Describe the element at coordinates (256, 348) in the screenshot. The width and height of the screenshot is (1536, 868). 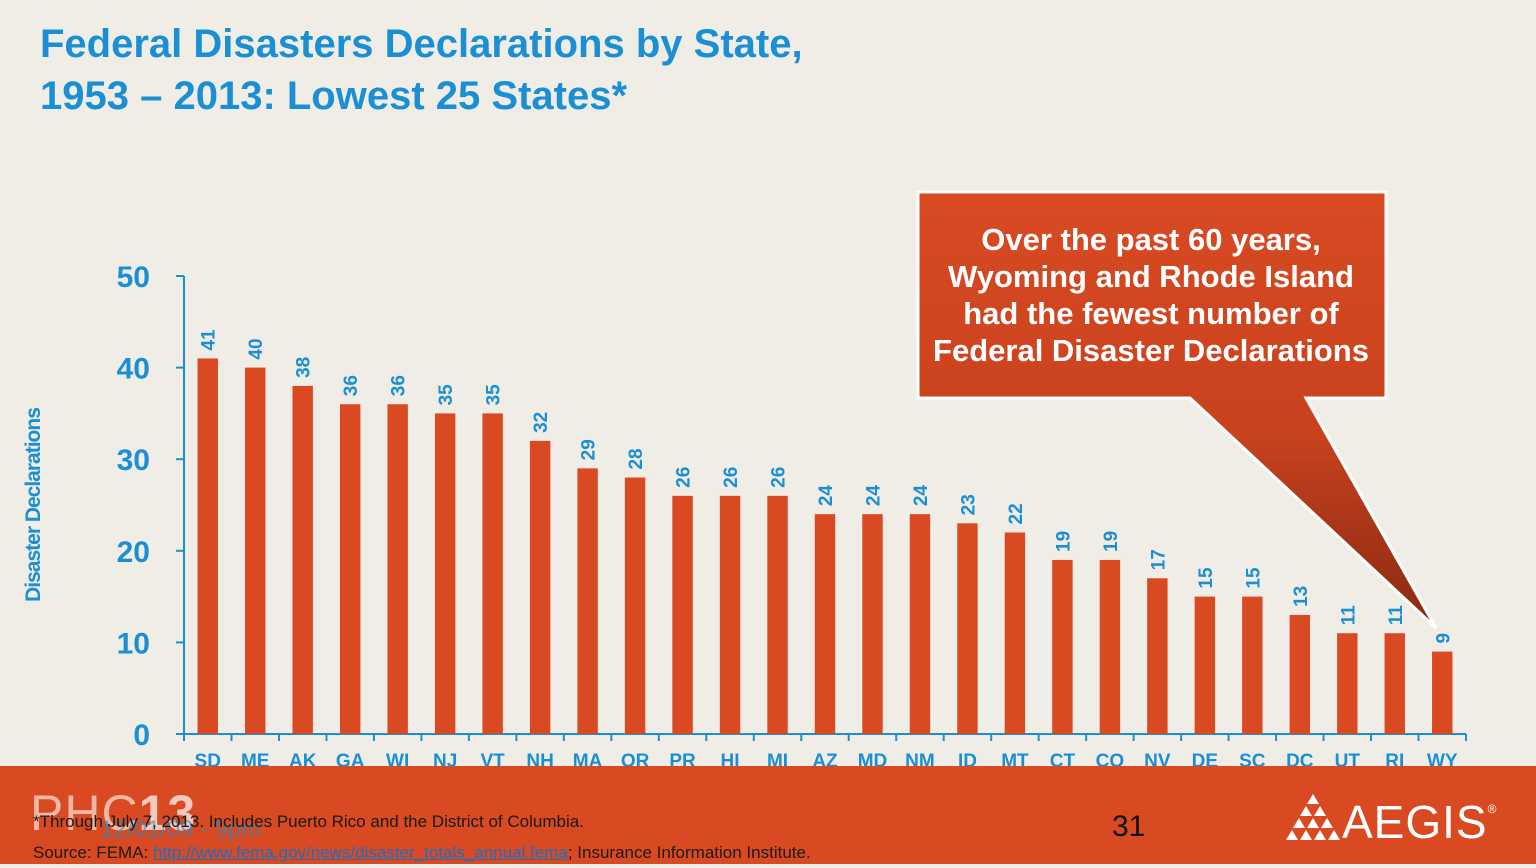
I see `bar-value-label: 40` at that location.